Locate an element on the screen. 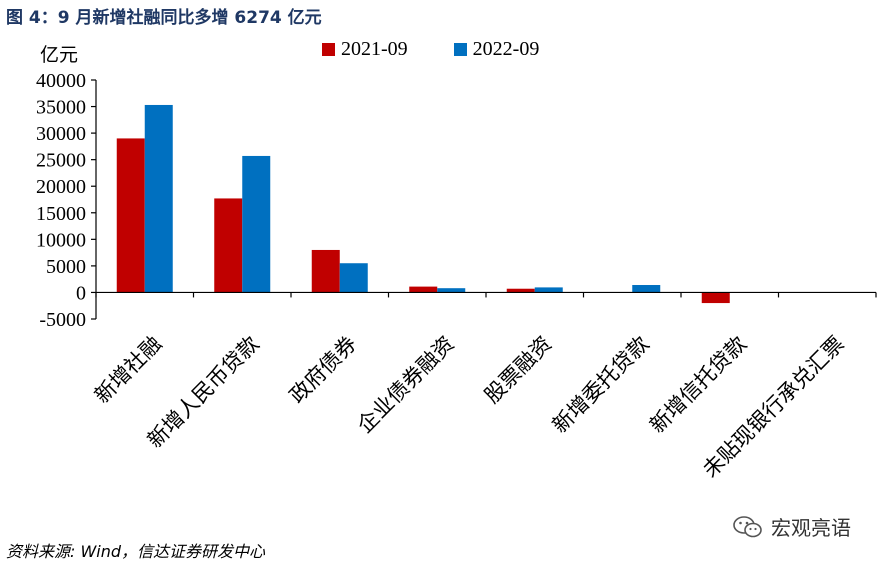 Image resolution: width=884 pixels, height=569 pixels. y-tick-label: 0 is located at coordinates (81, 293).